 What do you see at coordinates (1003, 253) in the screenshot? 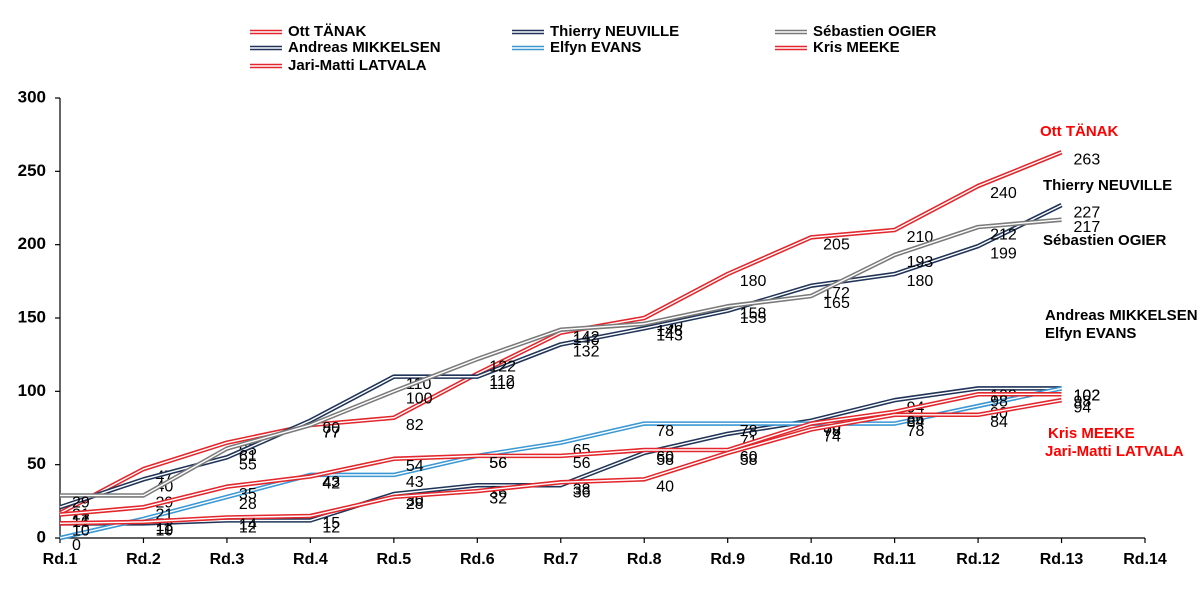
I see `data-label: 199` at bounding box center [1003, 253].